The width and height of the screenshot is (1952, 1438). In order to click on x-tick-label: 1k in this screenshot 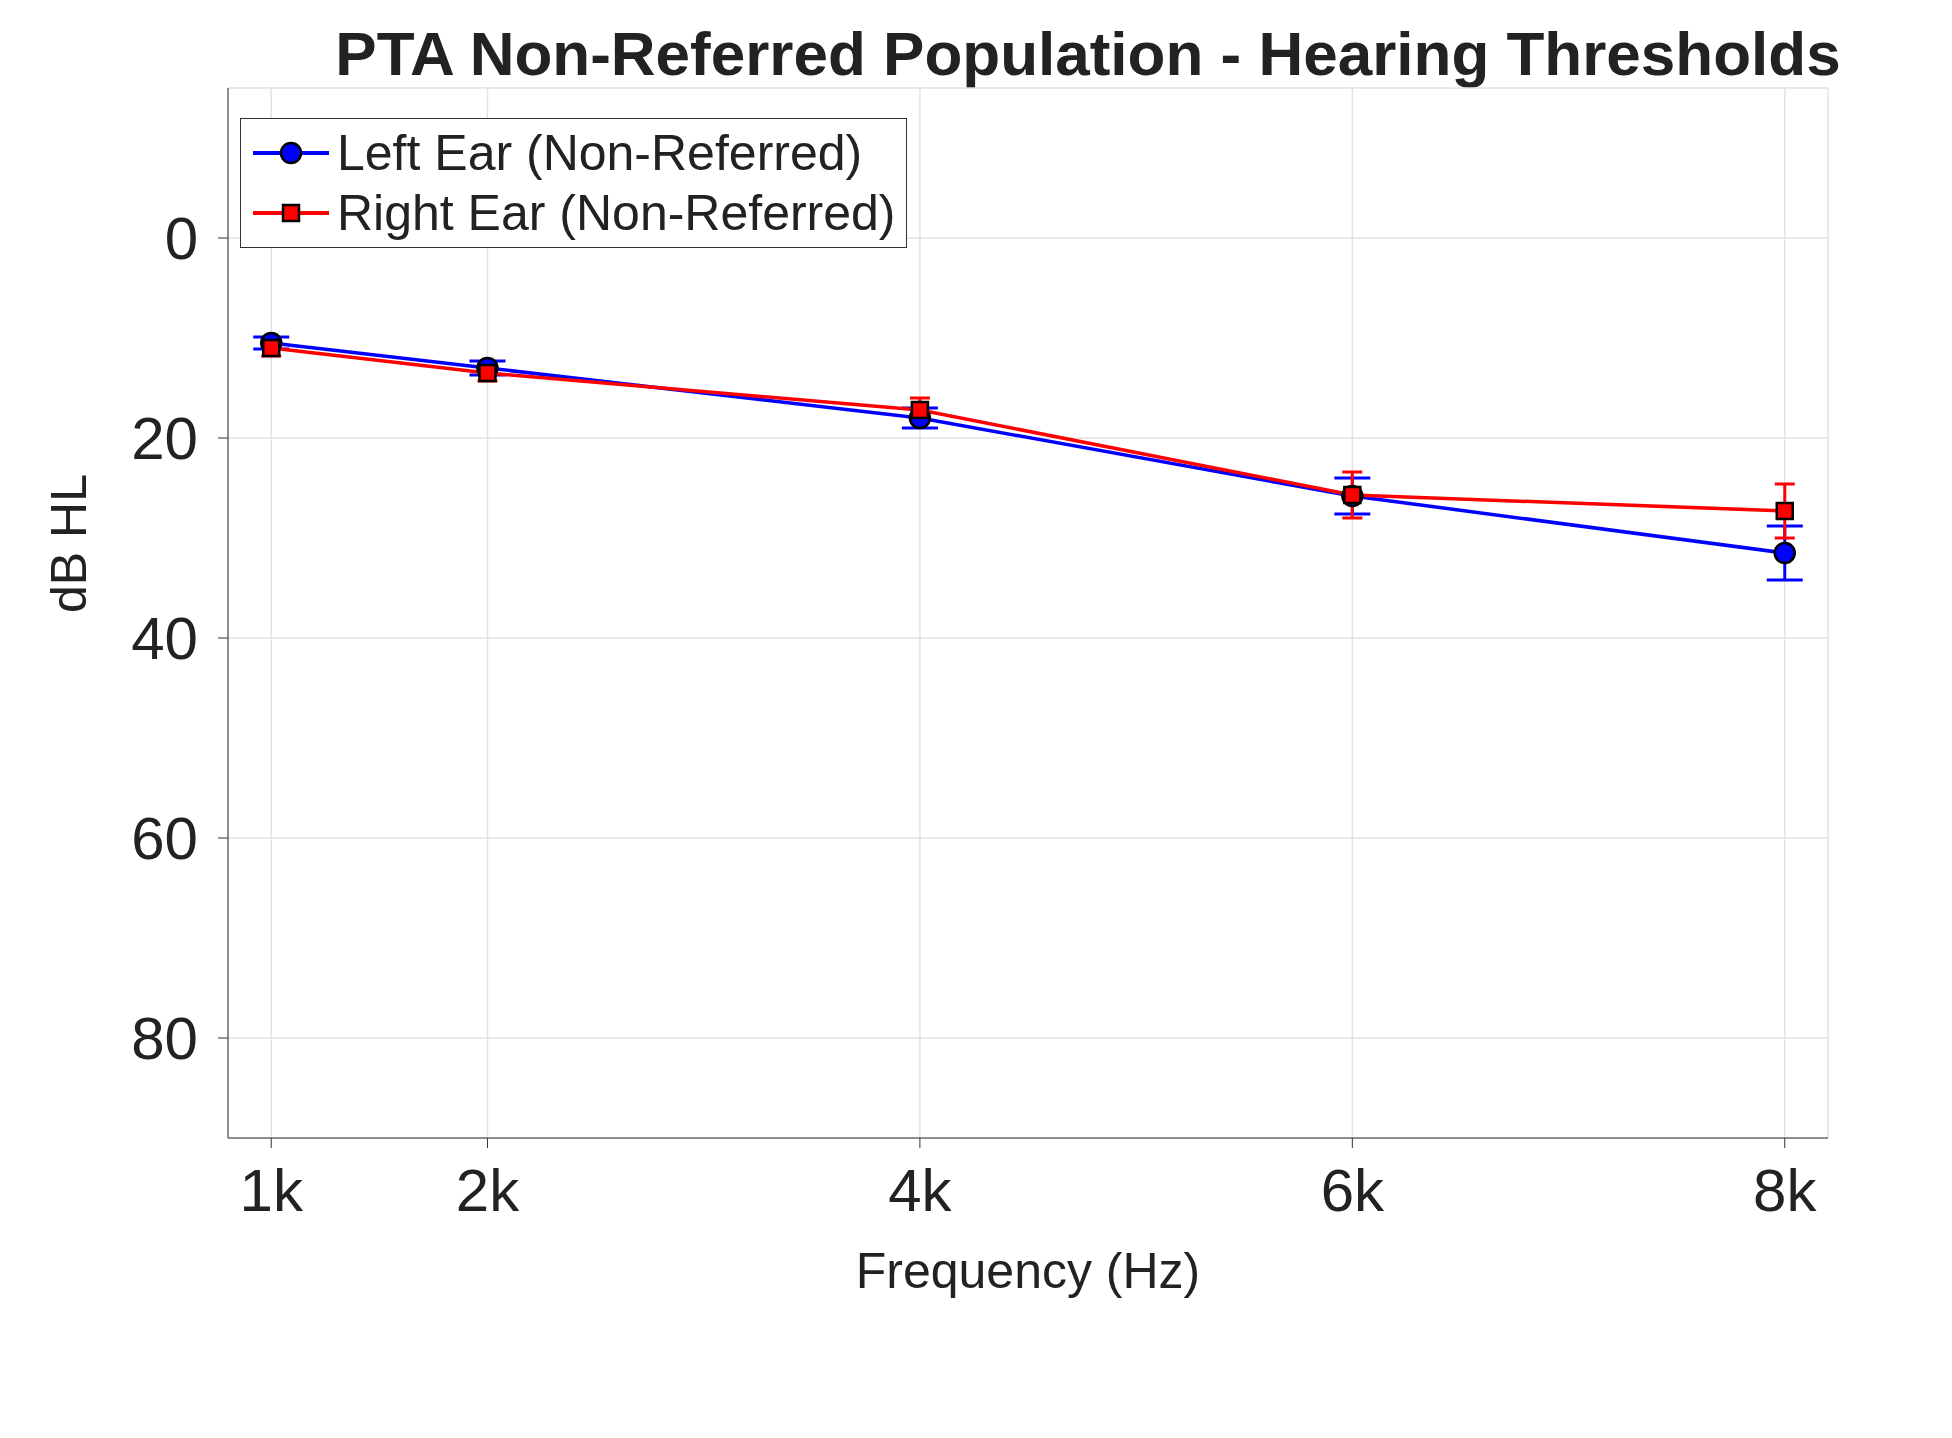, I will do `click(271, 1190)`.